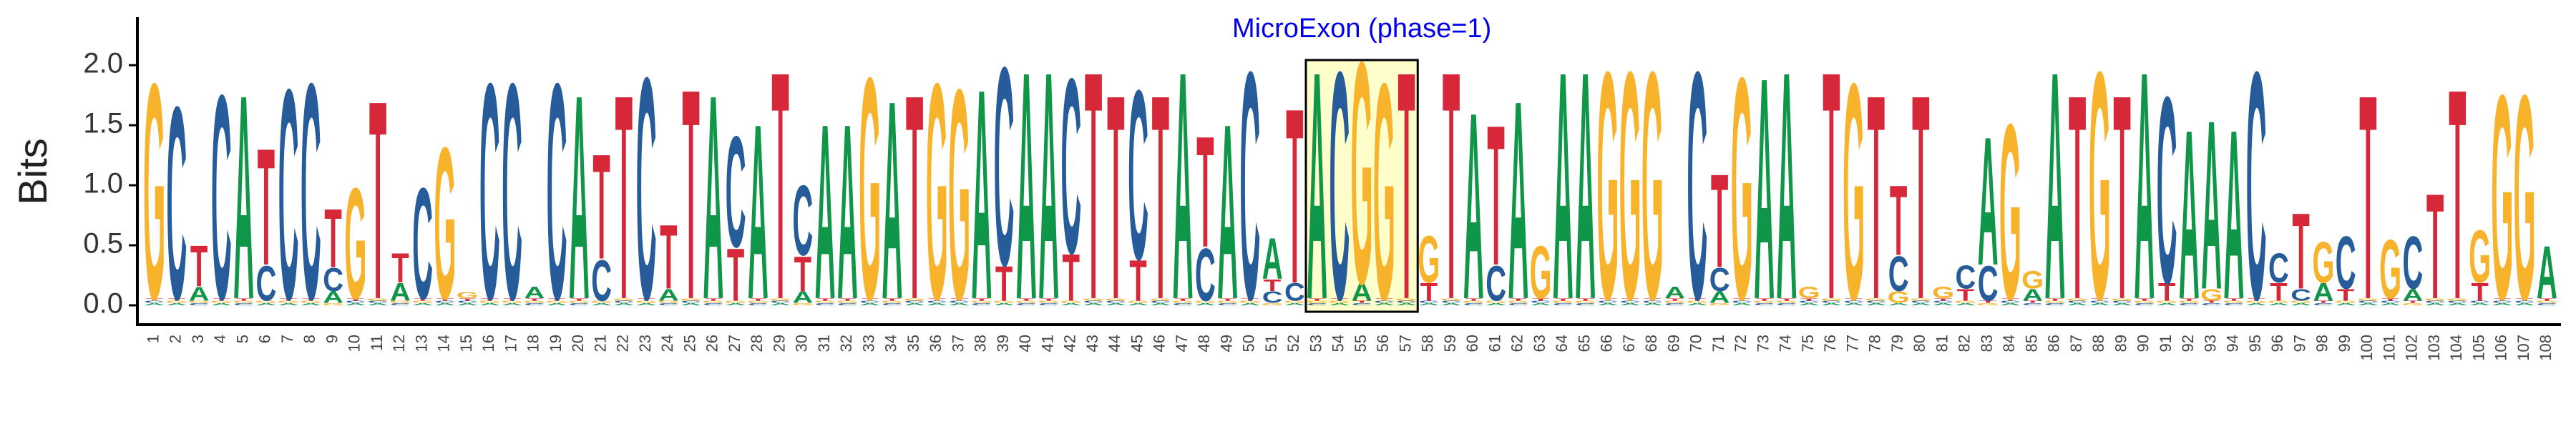  What do you see at coordinates (533, 343) in the screenshot?
I see `x-tick-label: 18` at bounding box center [533, 343].